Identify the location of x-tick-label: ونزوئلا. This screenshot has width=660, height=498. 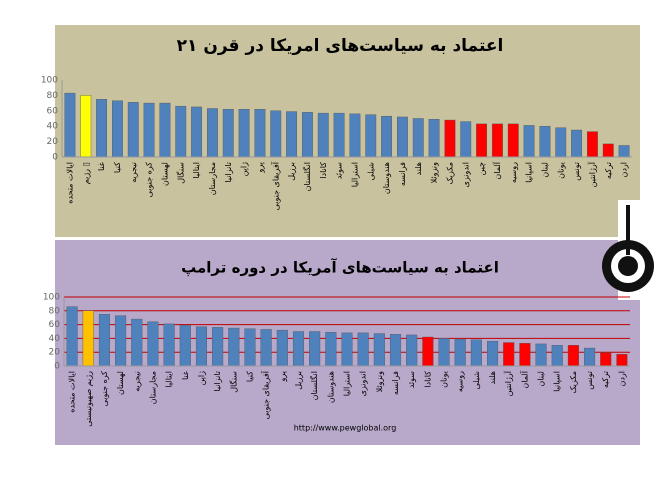
(379, 382).